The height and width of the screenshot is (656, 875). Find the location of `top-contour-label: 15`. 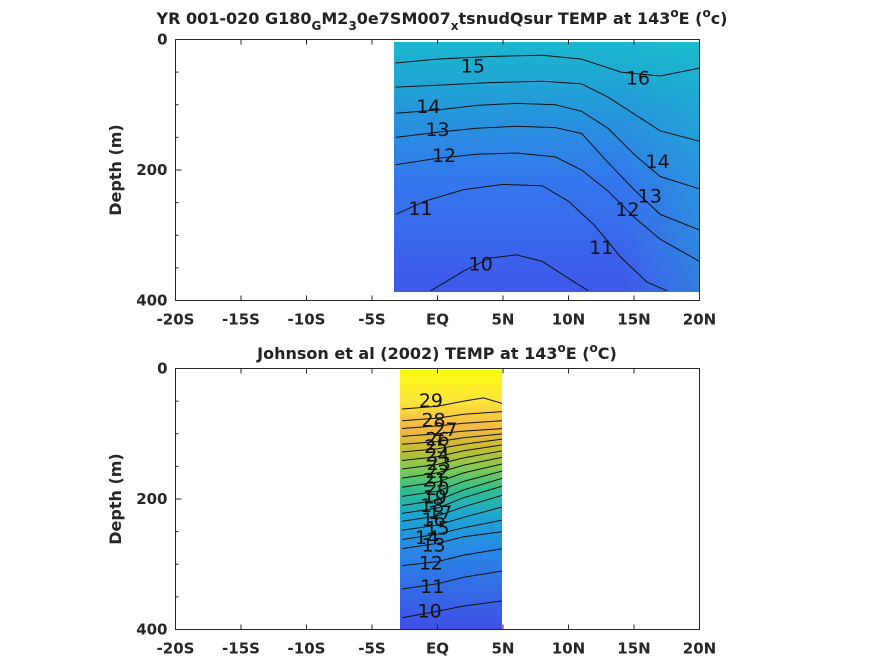

top-contour-label: 15 is located at coordinates (473, 67).